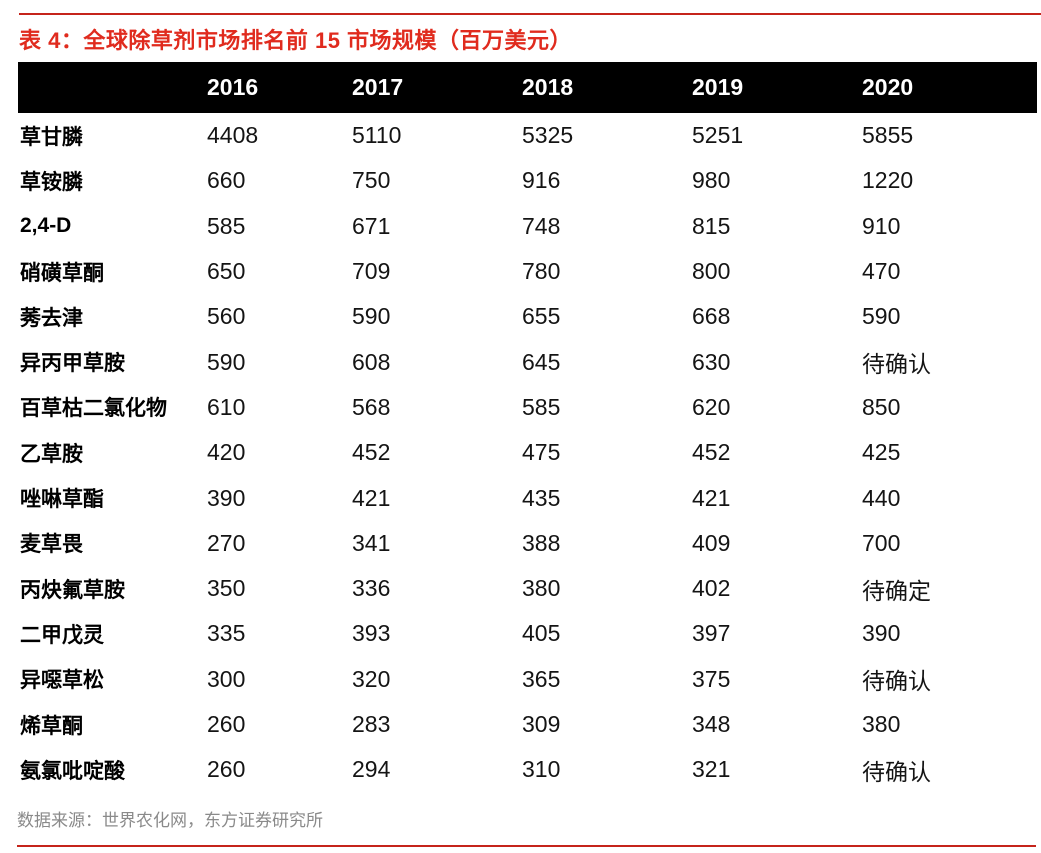 The image size is (1041, 853). Describe the element at coordinates (718, 135) in the screenshot. I see `cell-value: 5251` at that location.